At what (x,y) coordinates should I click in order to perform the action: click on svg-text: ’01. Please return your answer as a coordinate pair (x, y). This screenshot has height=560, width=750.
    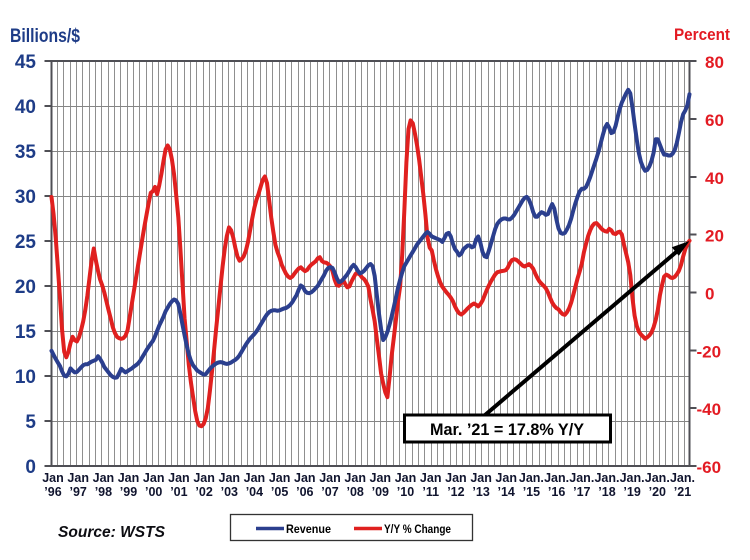
    Looking at the image, I should click on (178, 492).